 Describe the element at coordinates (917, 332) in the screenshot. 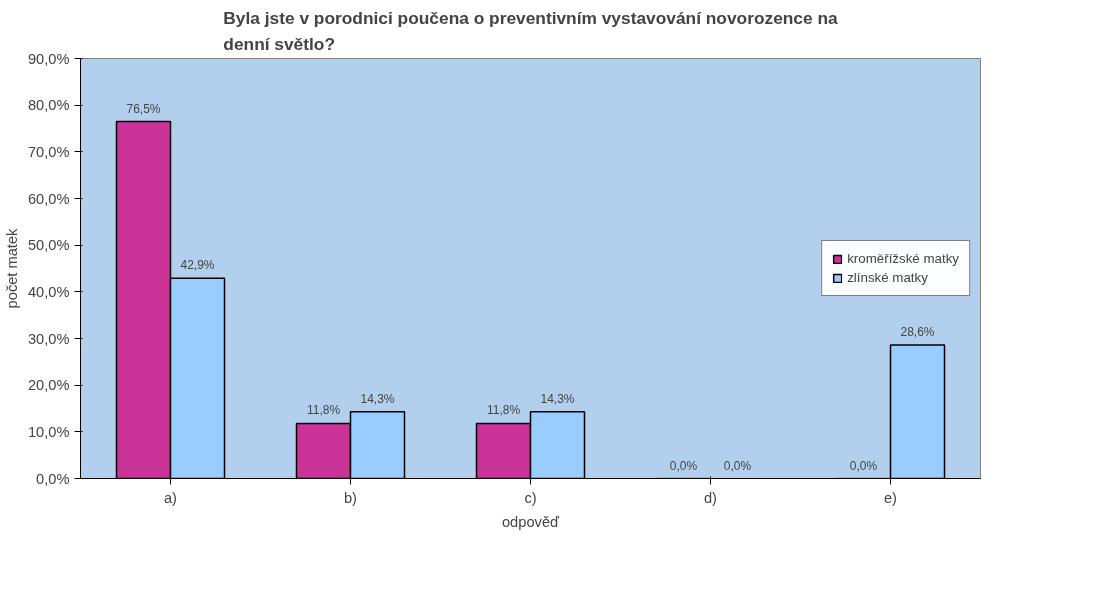

I see `data-label: 28,6%` at that location.